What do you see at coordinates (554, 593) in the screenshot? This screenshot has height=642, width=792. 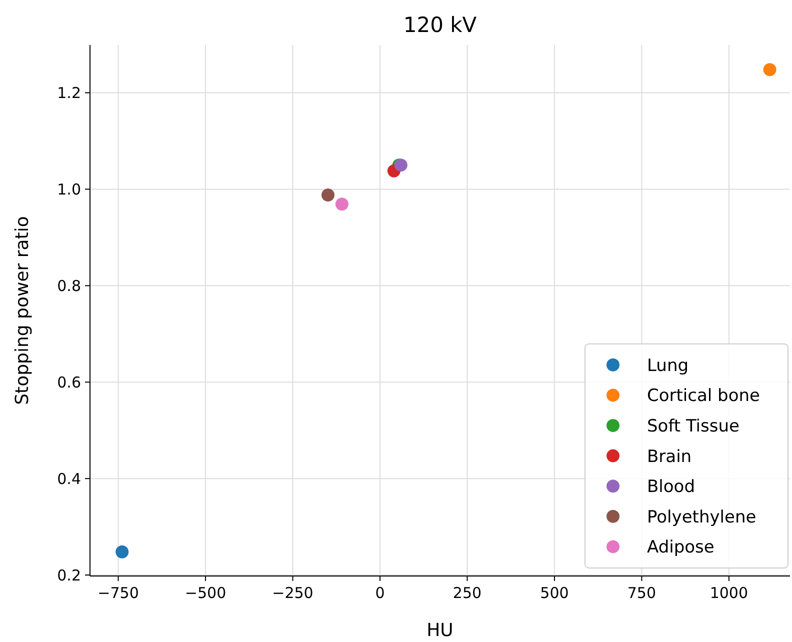 I see `x-tick-label: 500` at bounding box center [554, 593].